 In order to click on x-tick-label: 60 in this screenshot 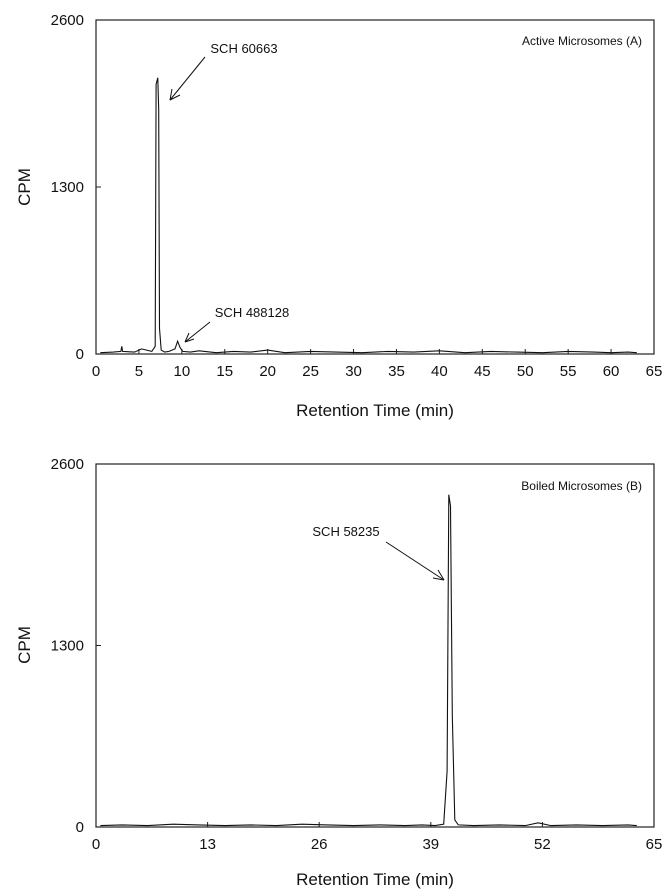, I will do `click(611, 371)`.